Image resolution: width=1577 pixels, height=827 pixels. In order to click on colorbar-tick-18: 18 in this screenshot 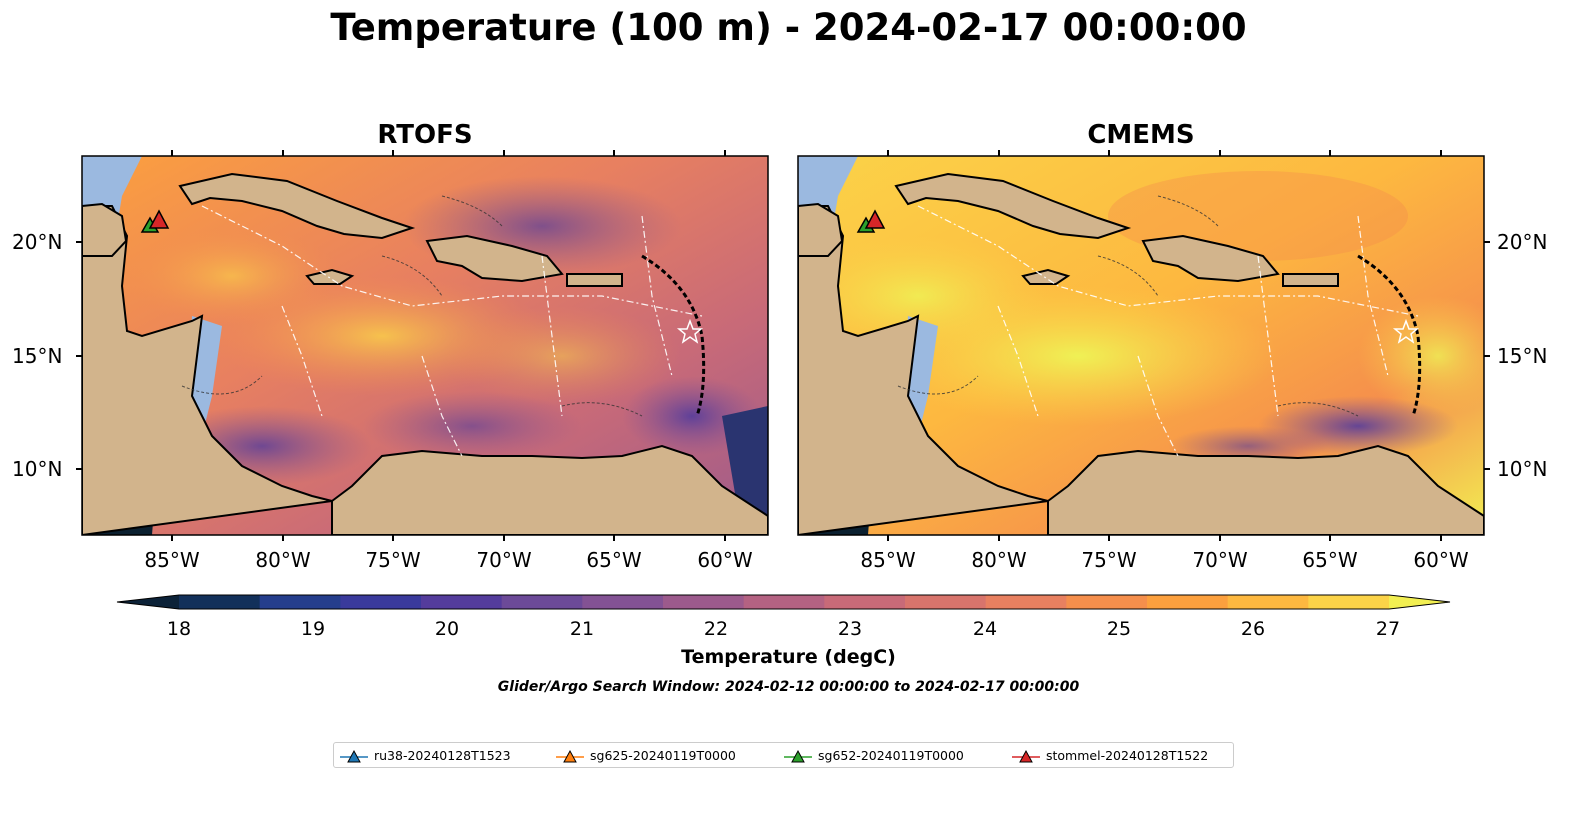, I will do `click(179, 629)`.